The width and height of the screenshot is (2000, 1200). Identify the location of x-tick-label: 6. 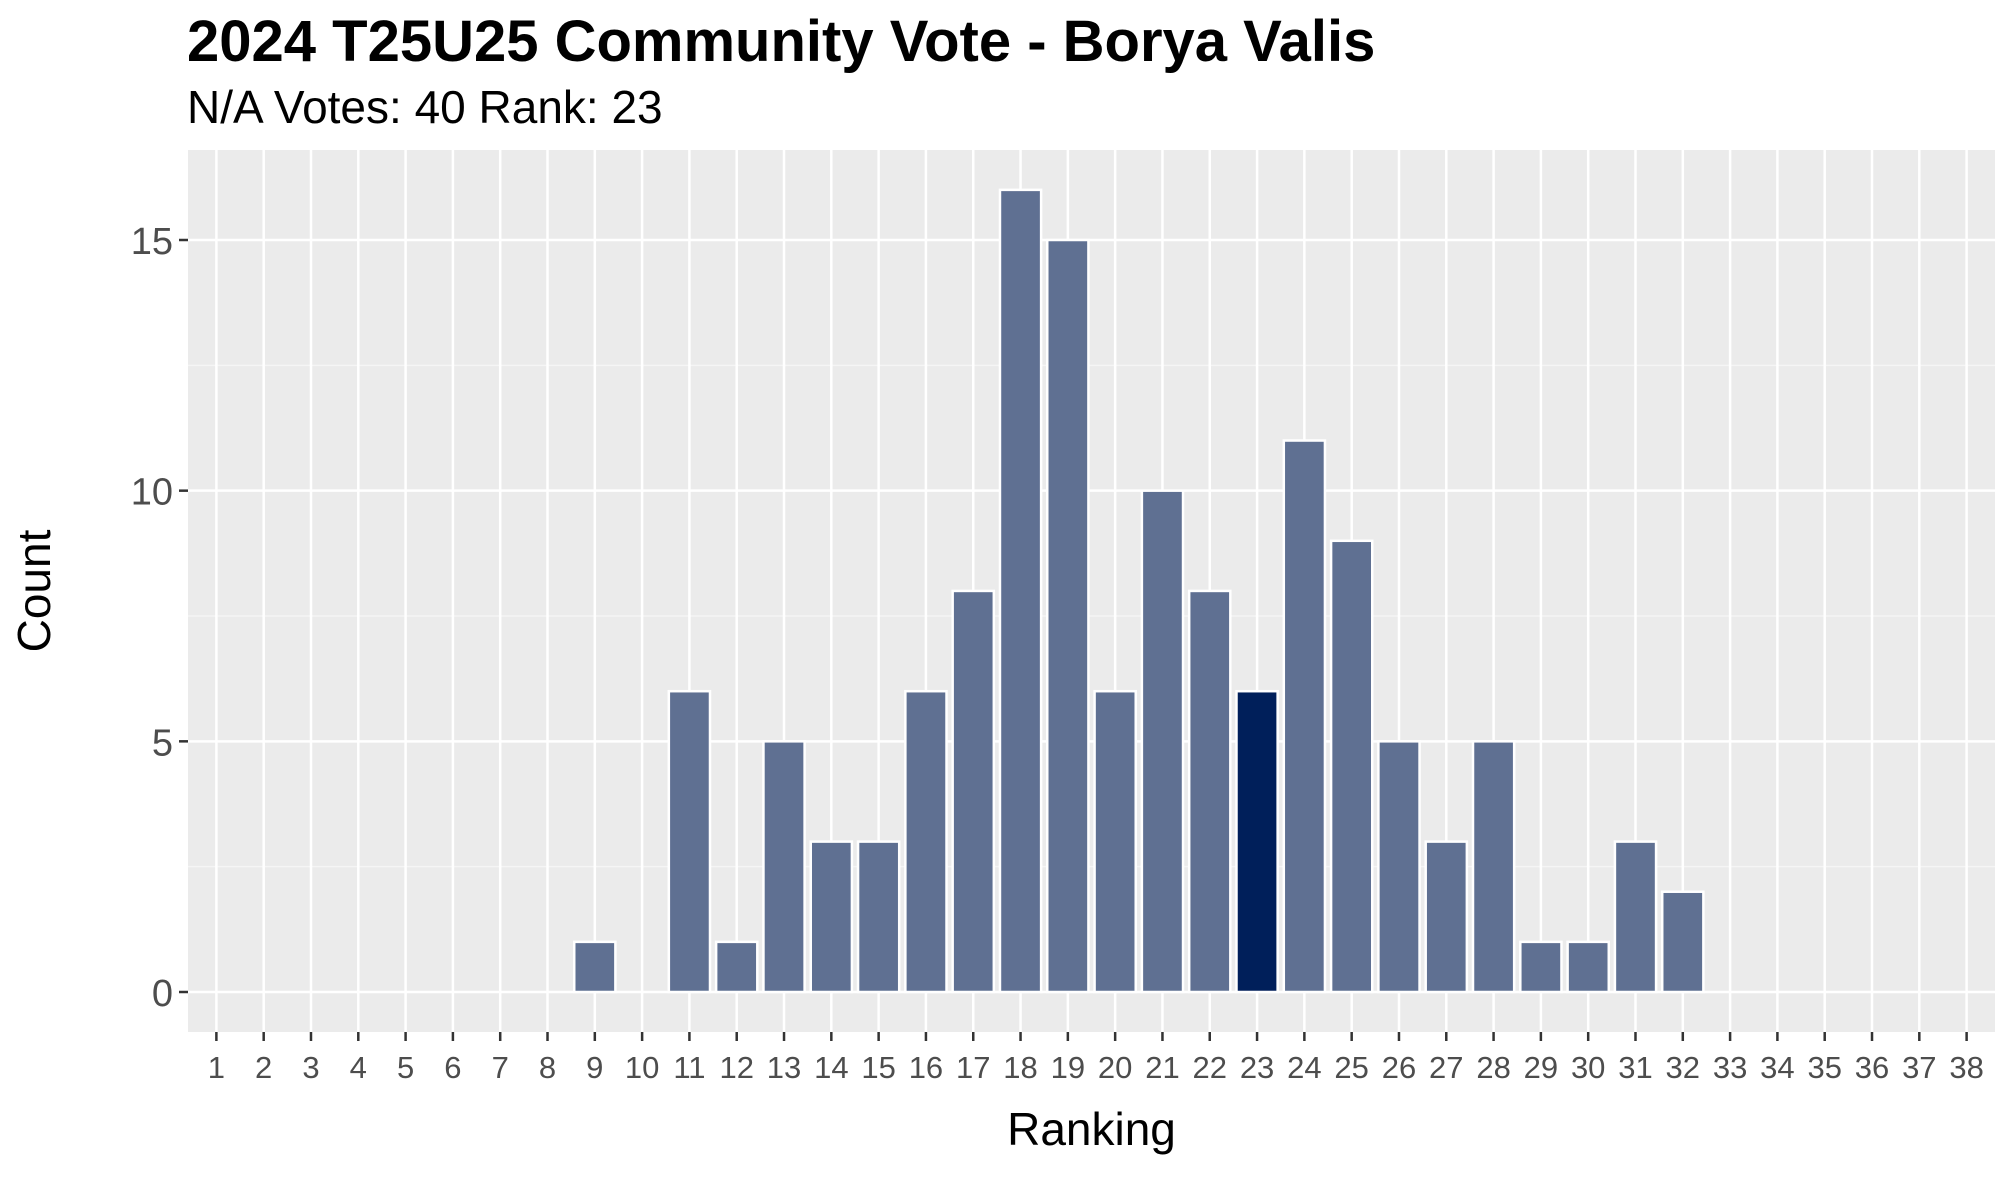
(452, 1067).